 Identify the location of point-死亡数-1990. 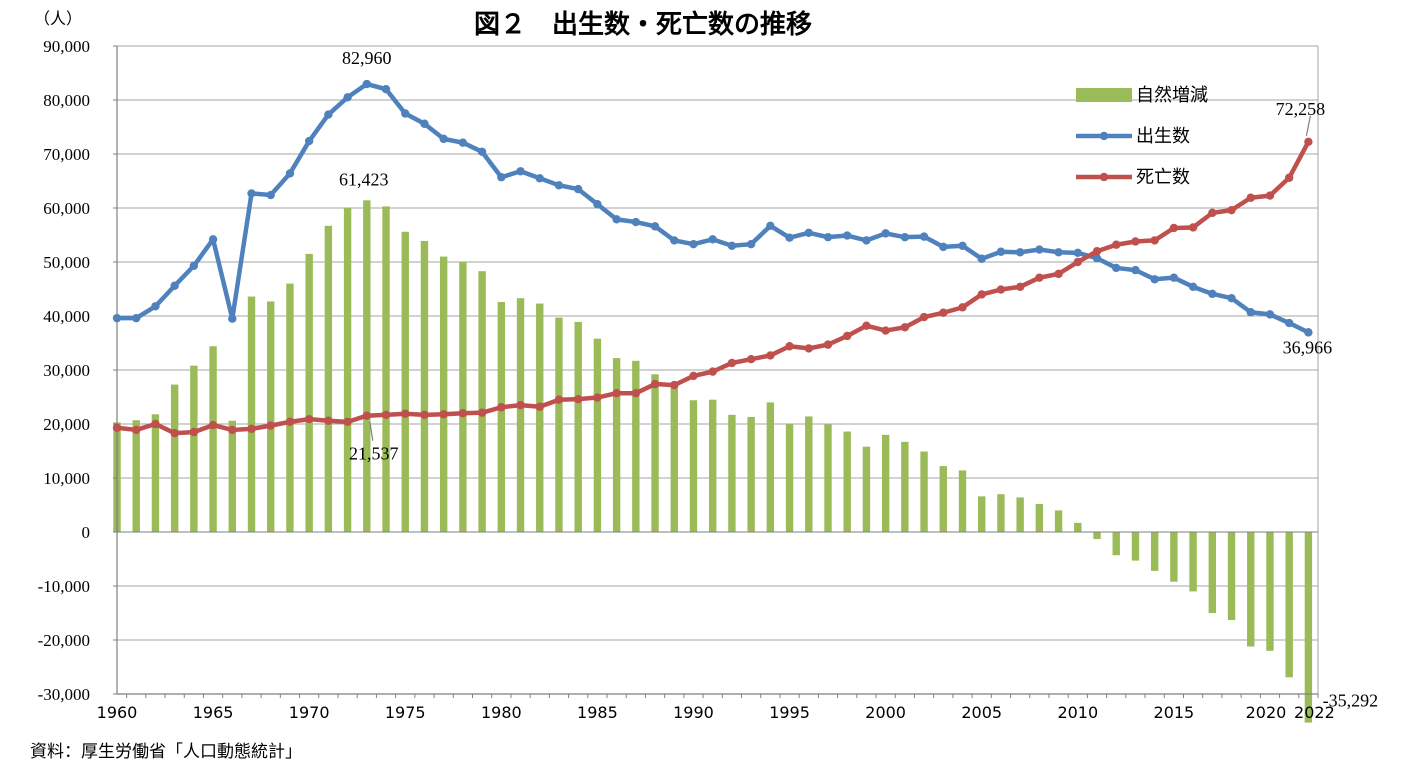
(693, 376).